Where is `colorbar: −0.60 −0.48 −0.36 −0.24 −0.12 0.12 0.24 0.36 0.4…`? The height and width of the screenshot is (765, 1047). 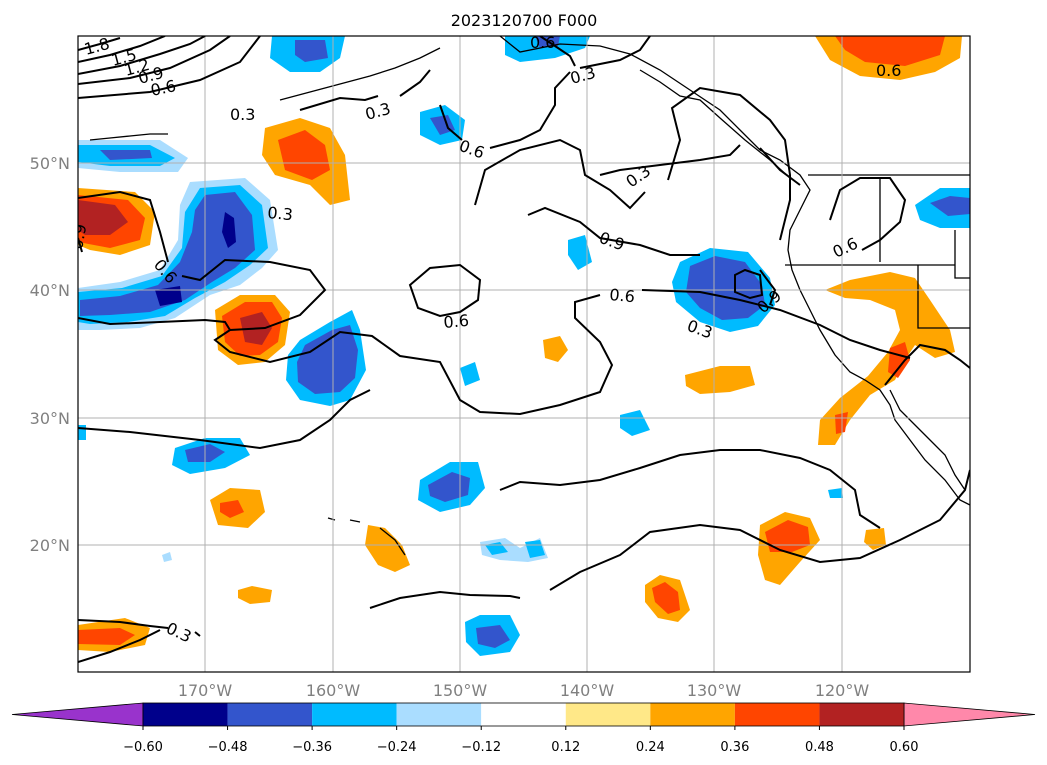 colorbar: −0.60 −0.48 −0.36 −0.24 −0.12 0.12 0.24 0.36 0.4… is located at coordinates (523, 728).